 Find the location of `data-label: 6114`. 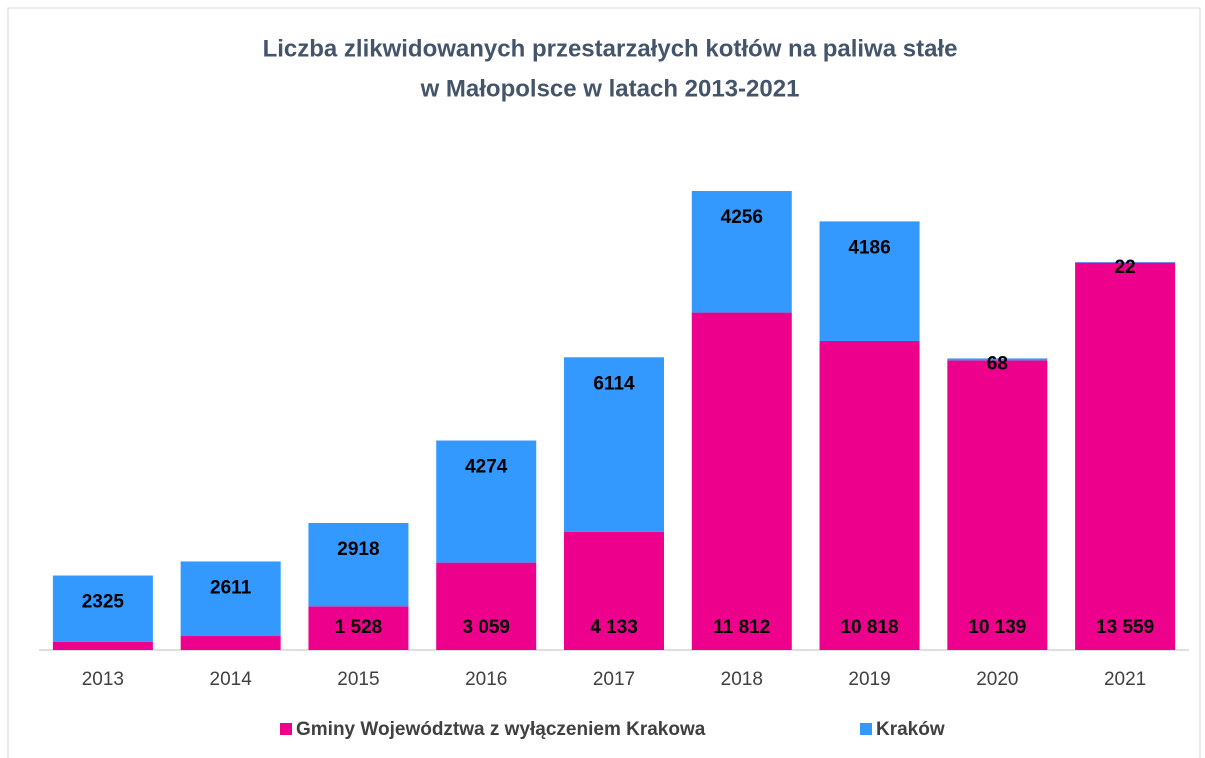

data-label: 6114 is located at coordinates (614, 383).